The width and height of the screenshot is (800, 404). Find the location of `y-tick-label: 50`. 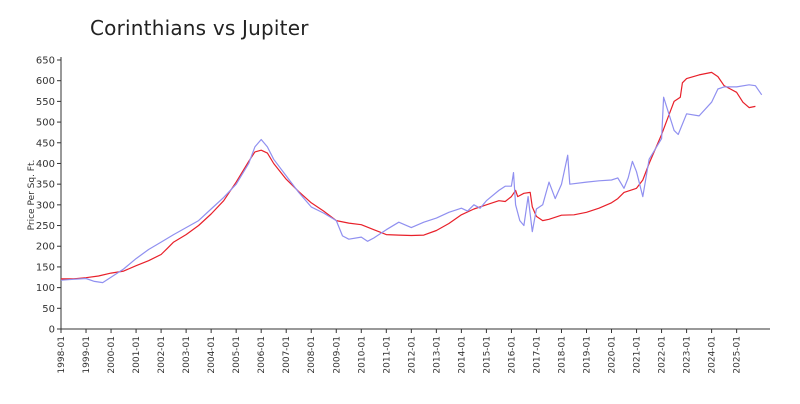

y-tick-label: 50 is located at coordinates (48, 309).